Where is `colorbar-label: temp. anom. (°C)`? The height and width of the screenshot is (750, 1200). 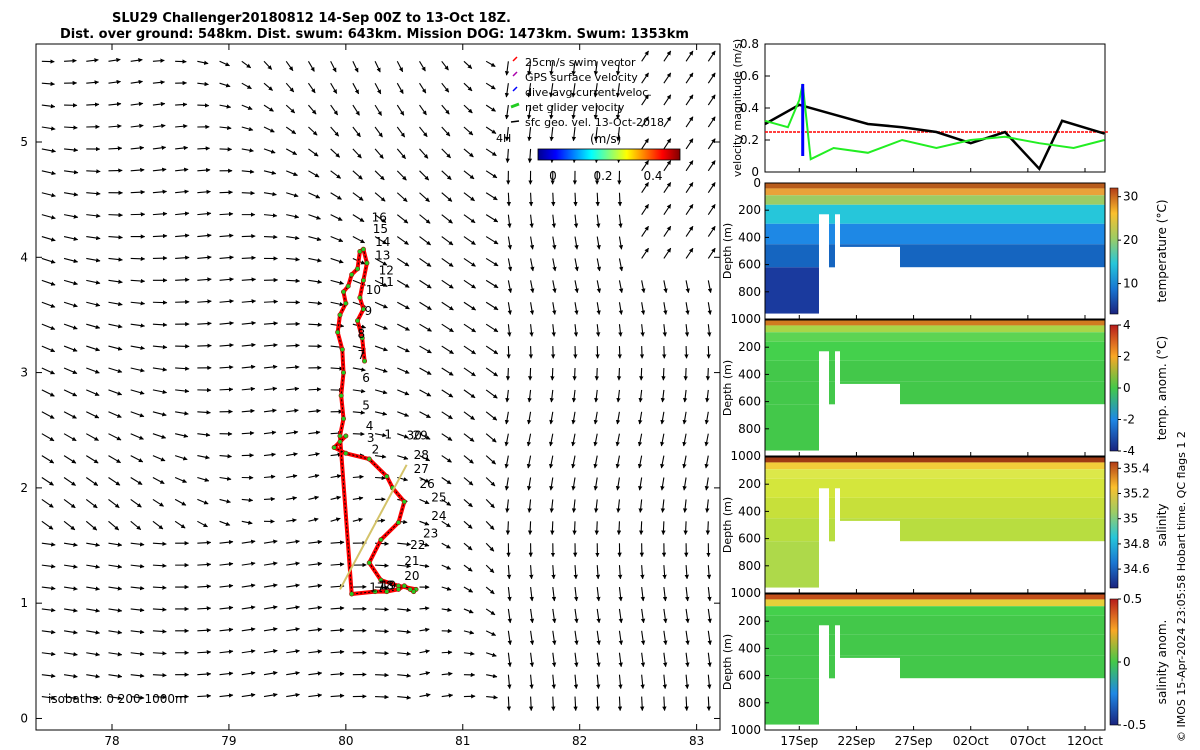
colorbar-label: temp. anom. (°C) is located at coordinates (1162, 388).